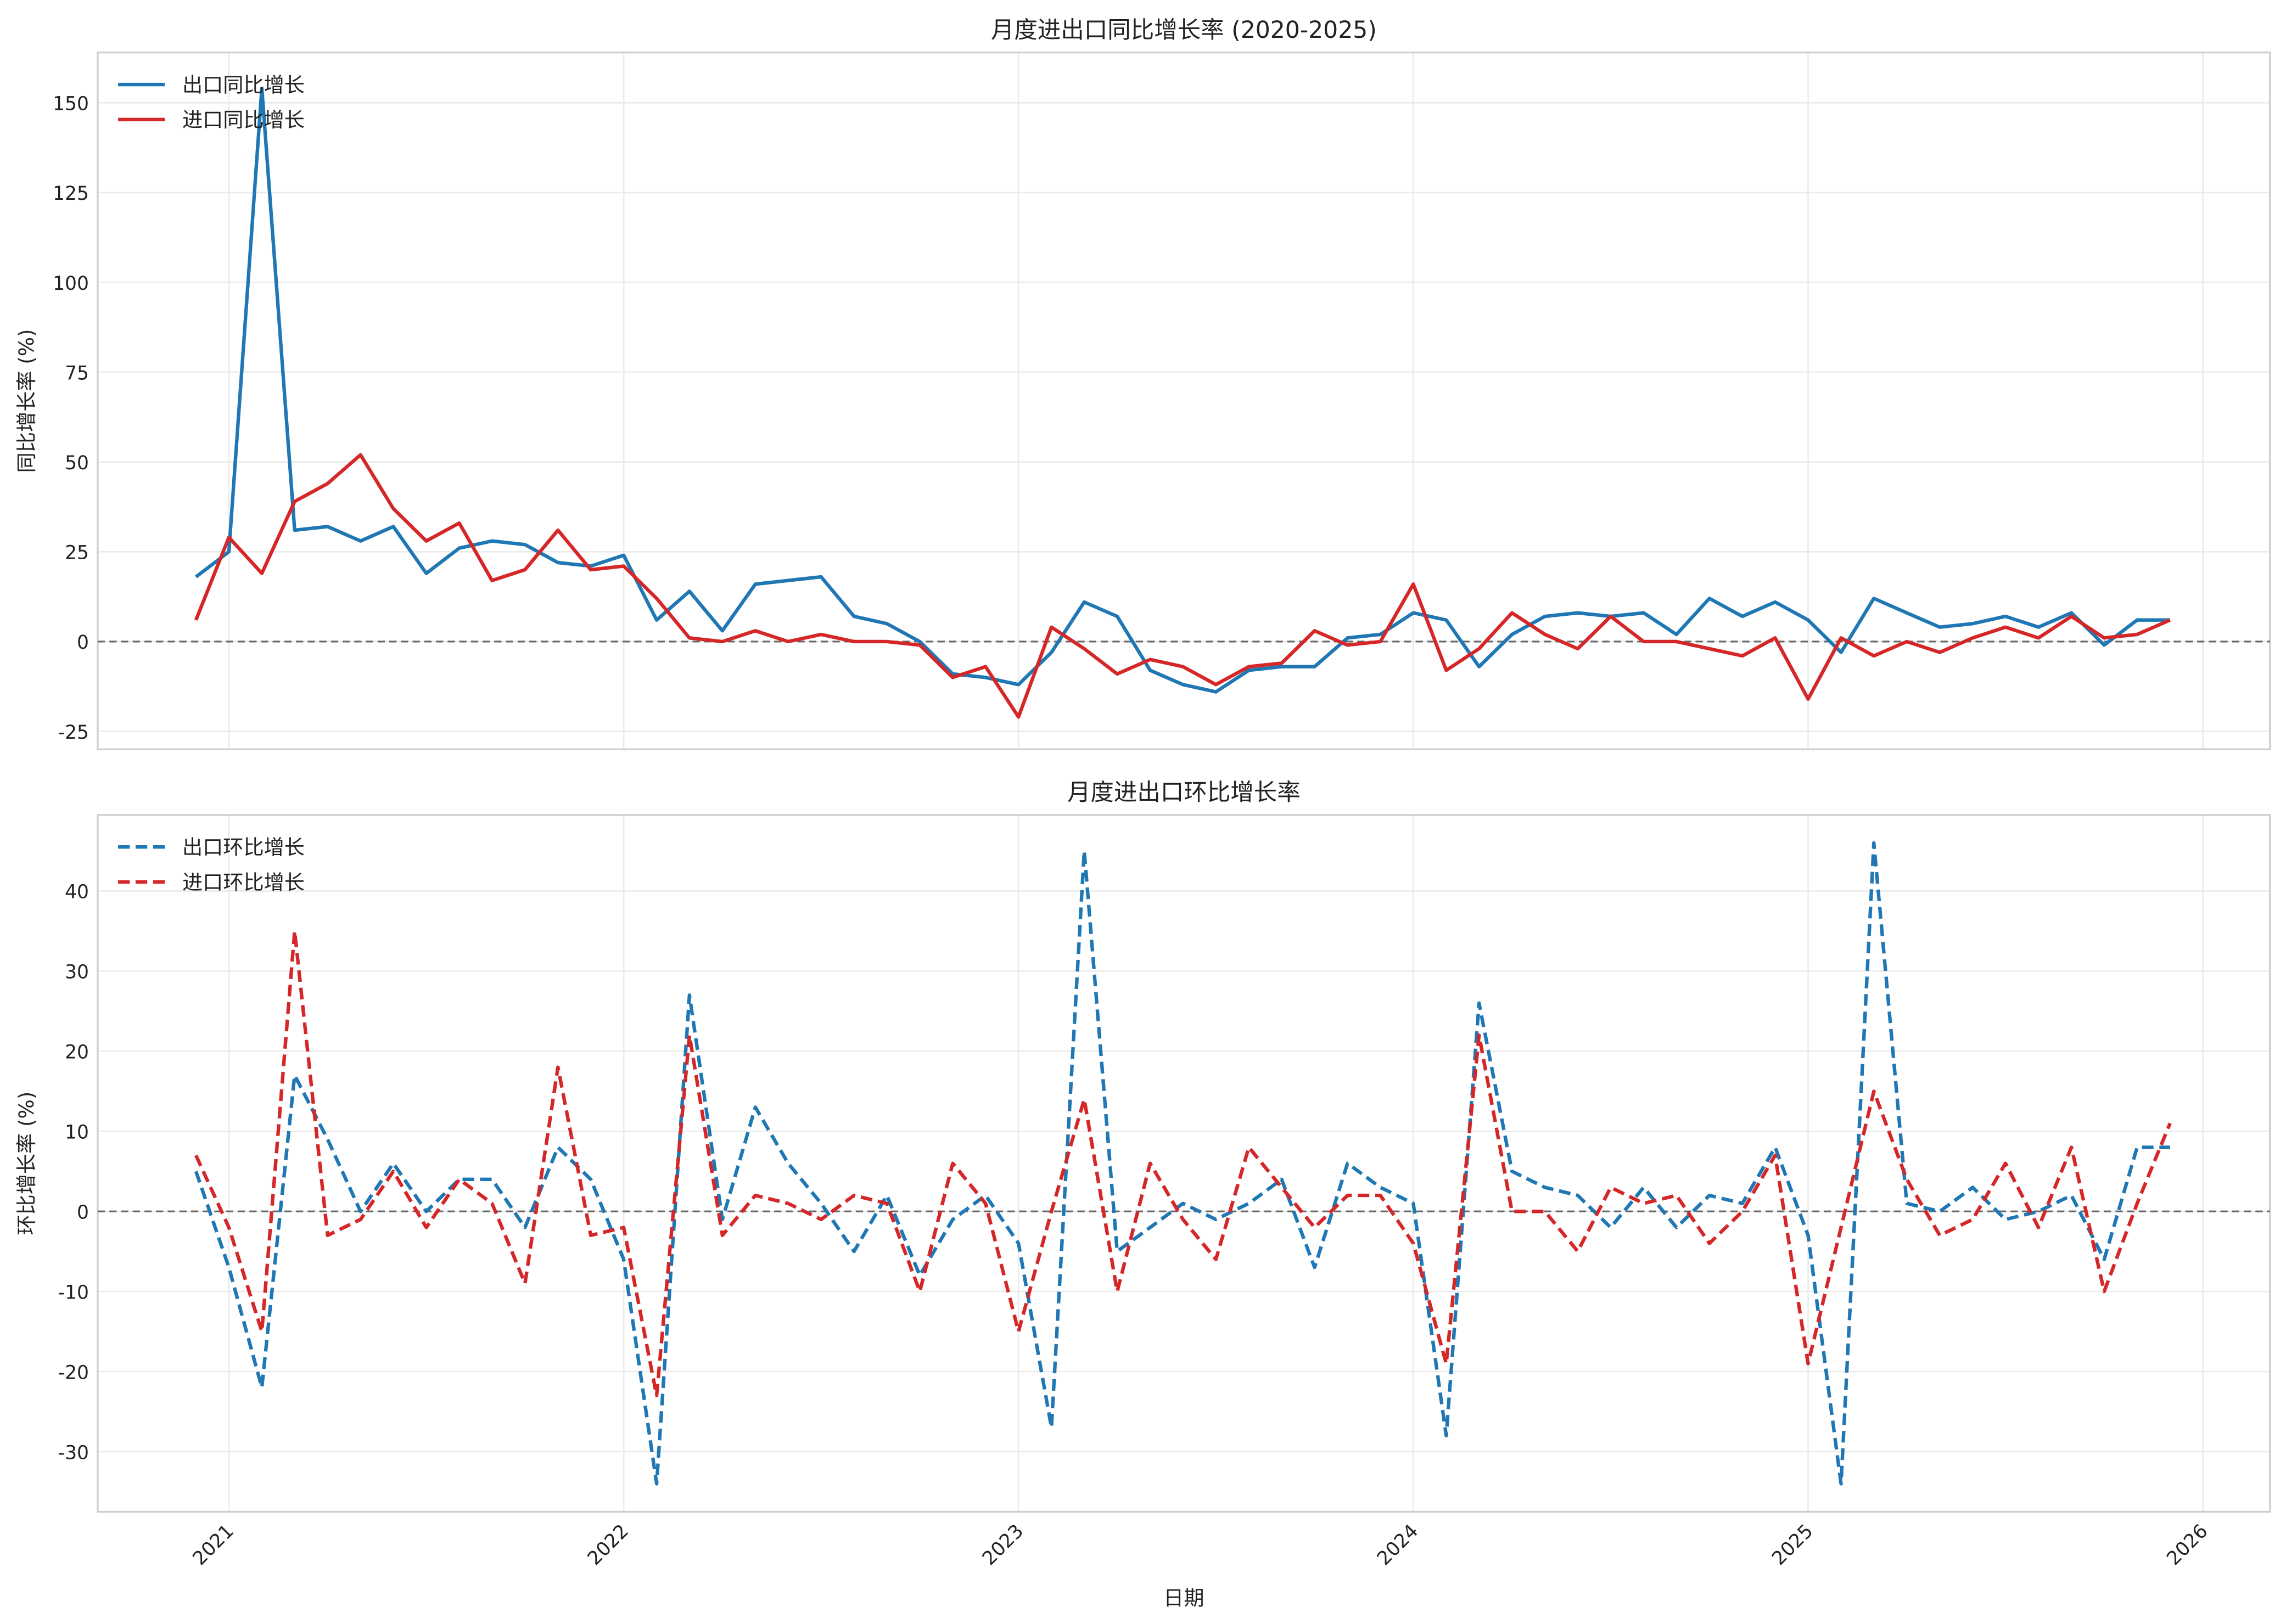 The width and height of the screenshot is (2286, 1624). I want to click on y-tick-label: 40, so click(77, 892).